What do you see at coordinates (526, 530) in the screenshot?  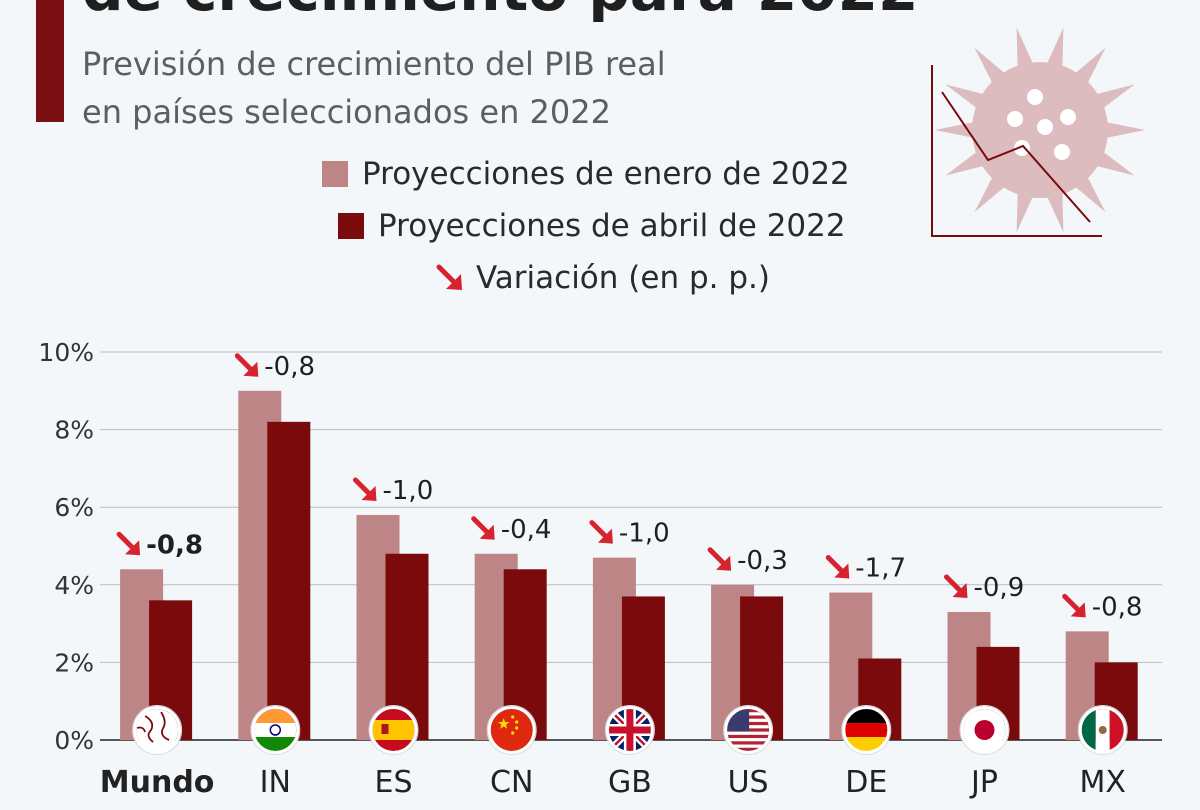 I see `variation-label: -0,4` at bounding box center [526, 530].